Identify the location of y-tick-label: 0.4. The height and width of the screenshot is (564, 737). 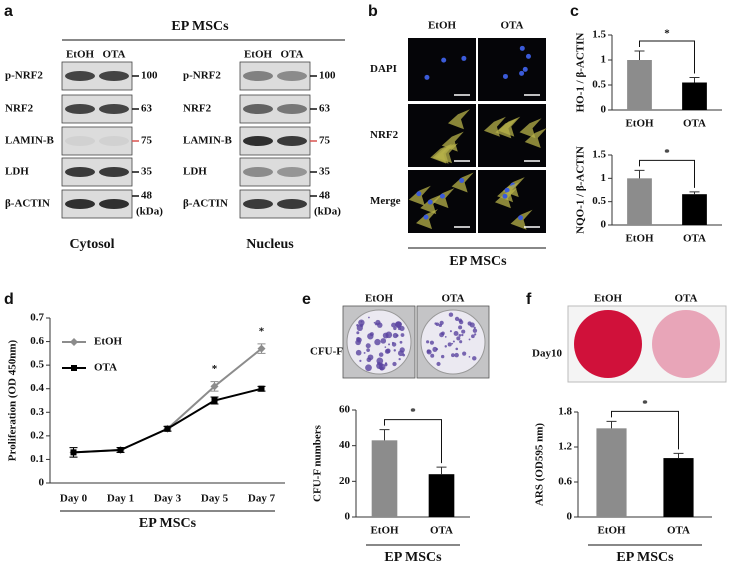
(37, 388).